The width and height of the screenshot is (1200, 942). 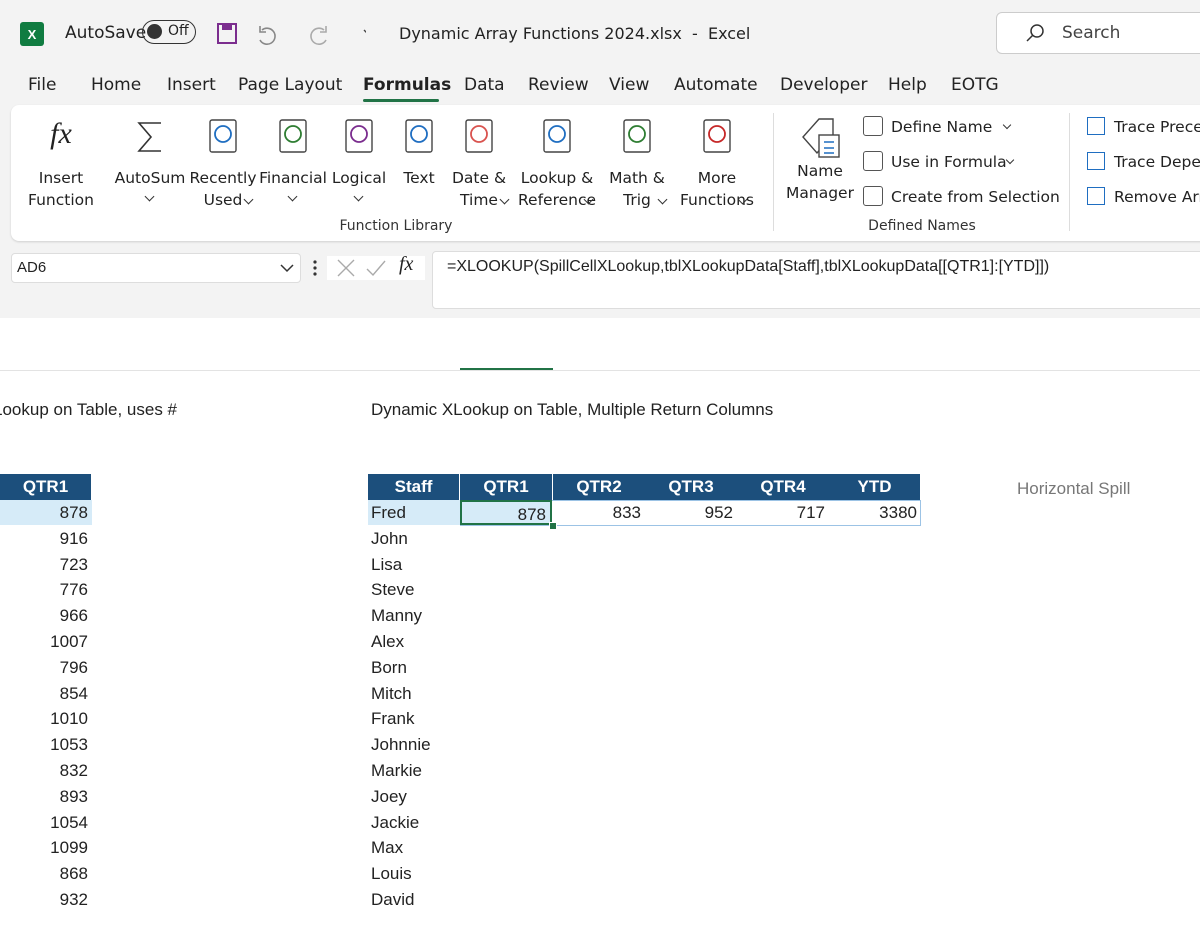 What do you see at coordinates (406, 264) in the screenshot?
I see `fx-button: fx` at bounding box center [406, 264].